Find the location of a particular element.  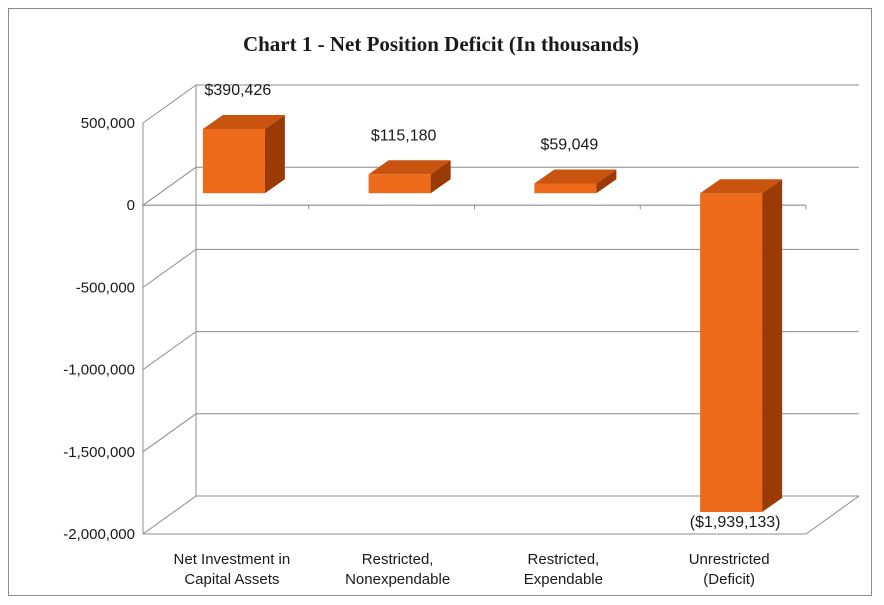

floor-right-edge is located at coordinates (832, 515).